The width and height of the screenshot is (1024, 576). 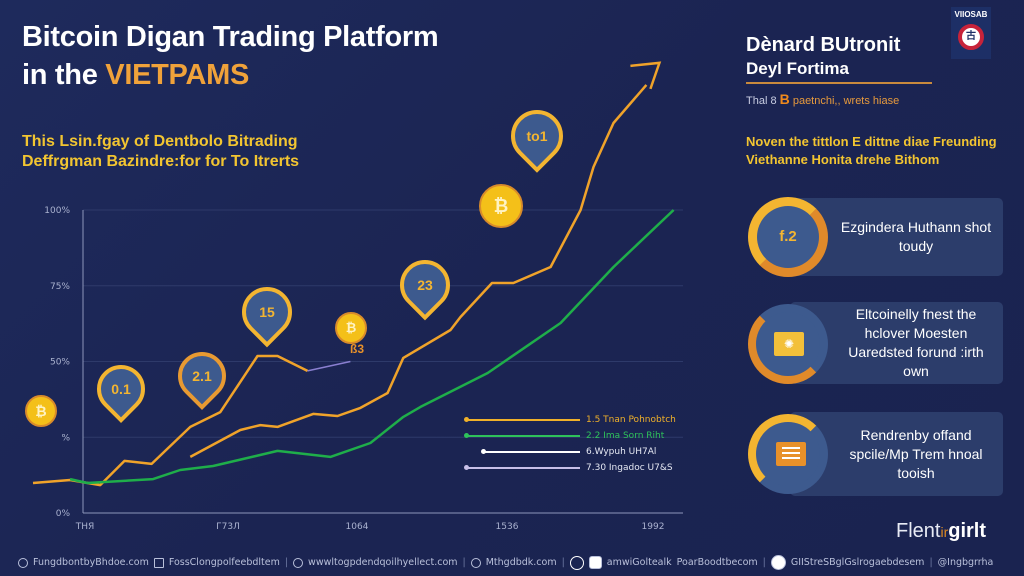 What do you see at coordinates (576, 562) in the screenshot?
I see `instagram-icon` at bounding box center [576, 562].